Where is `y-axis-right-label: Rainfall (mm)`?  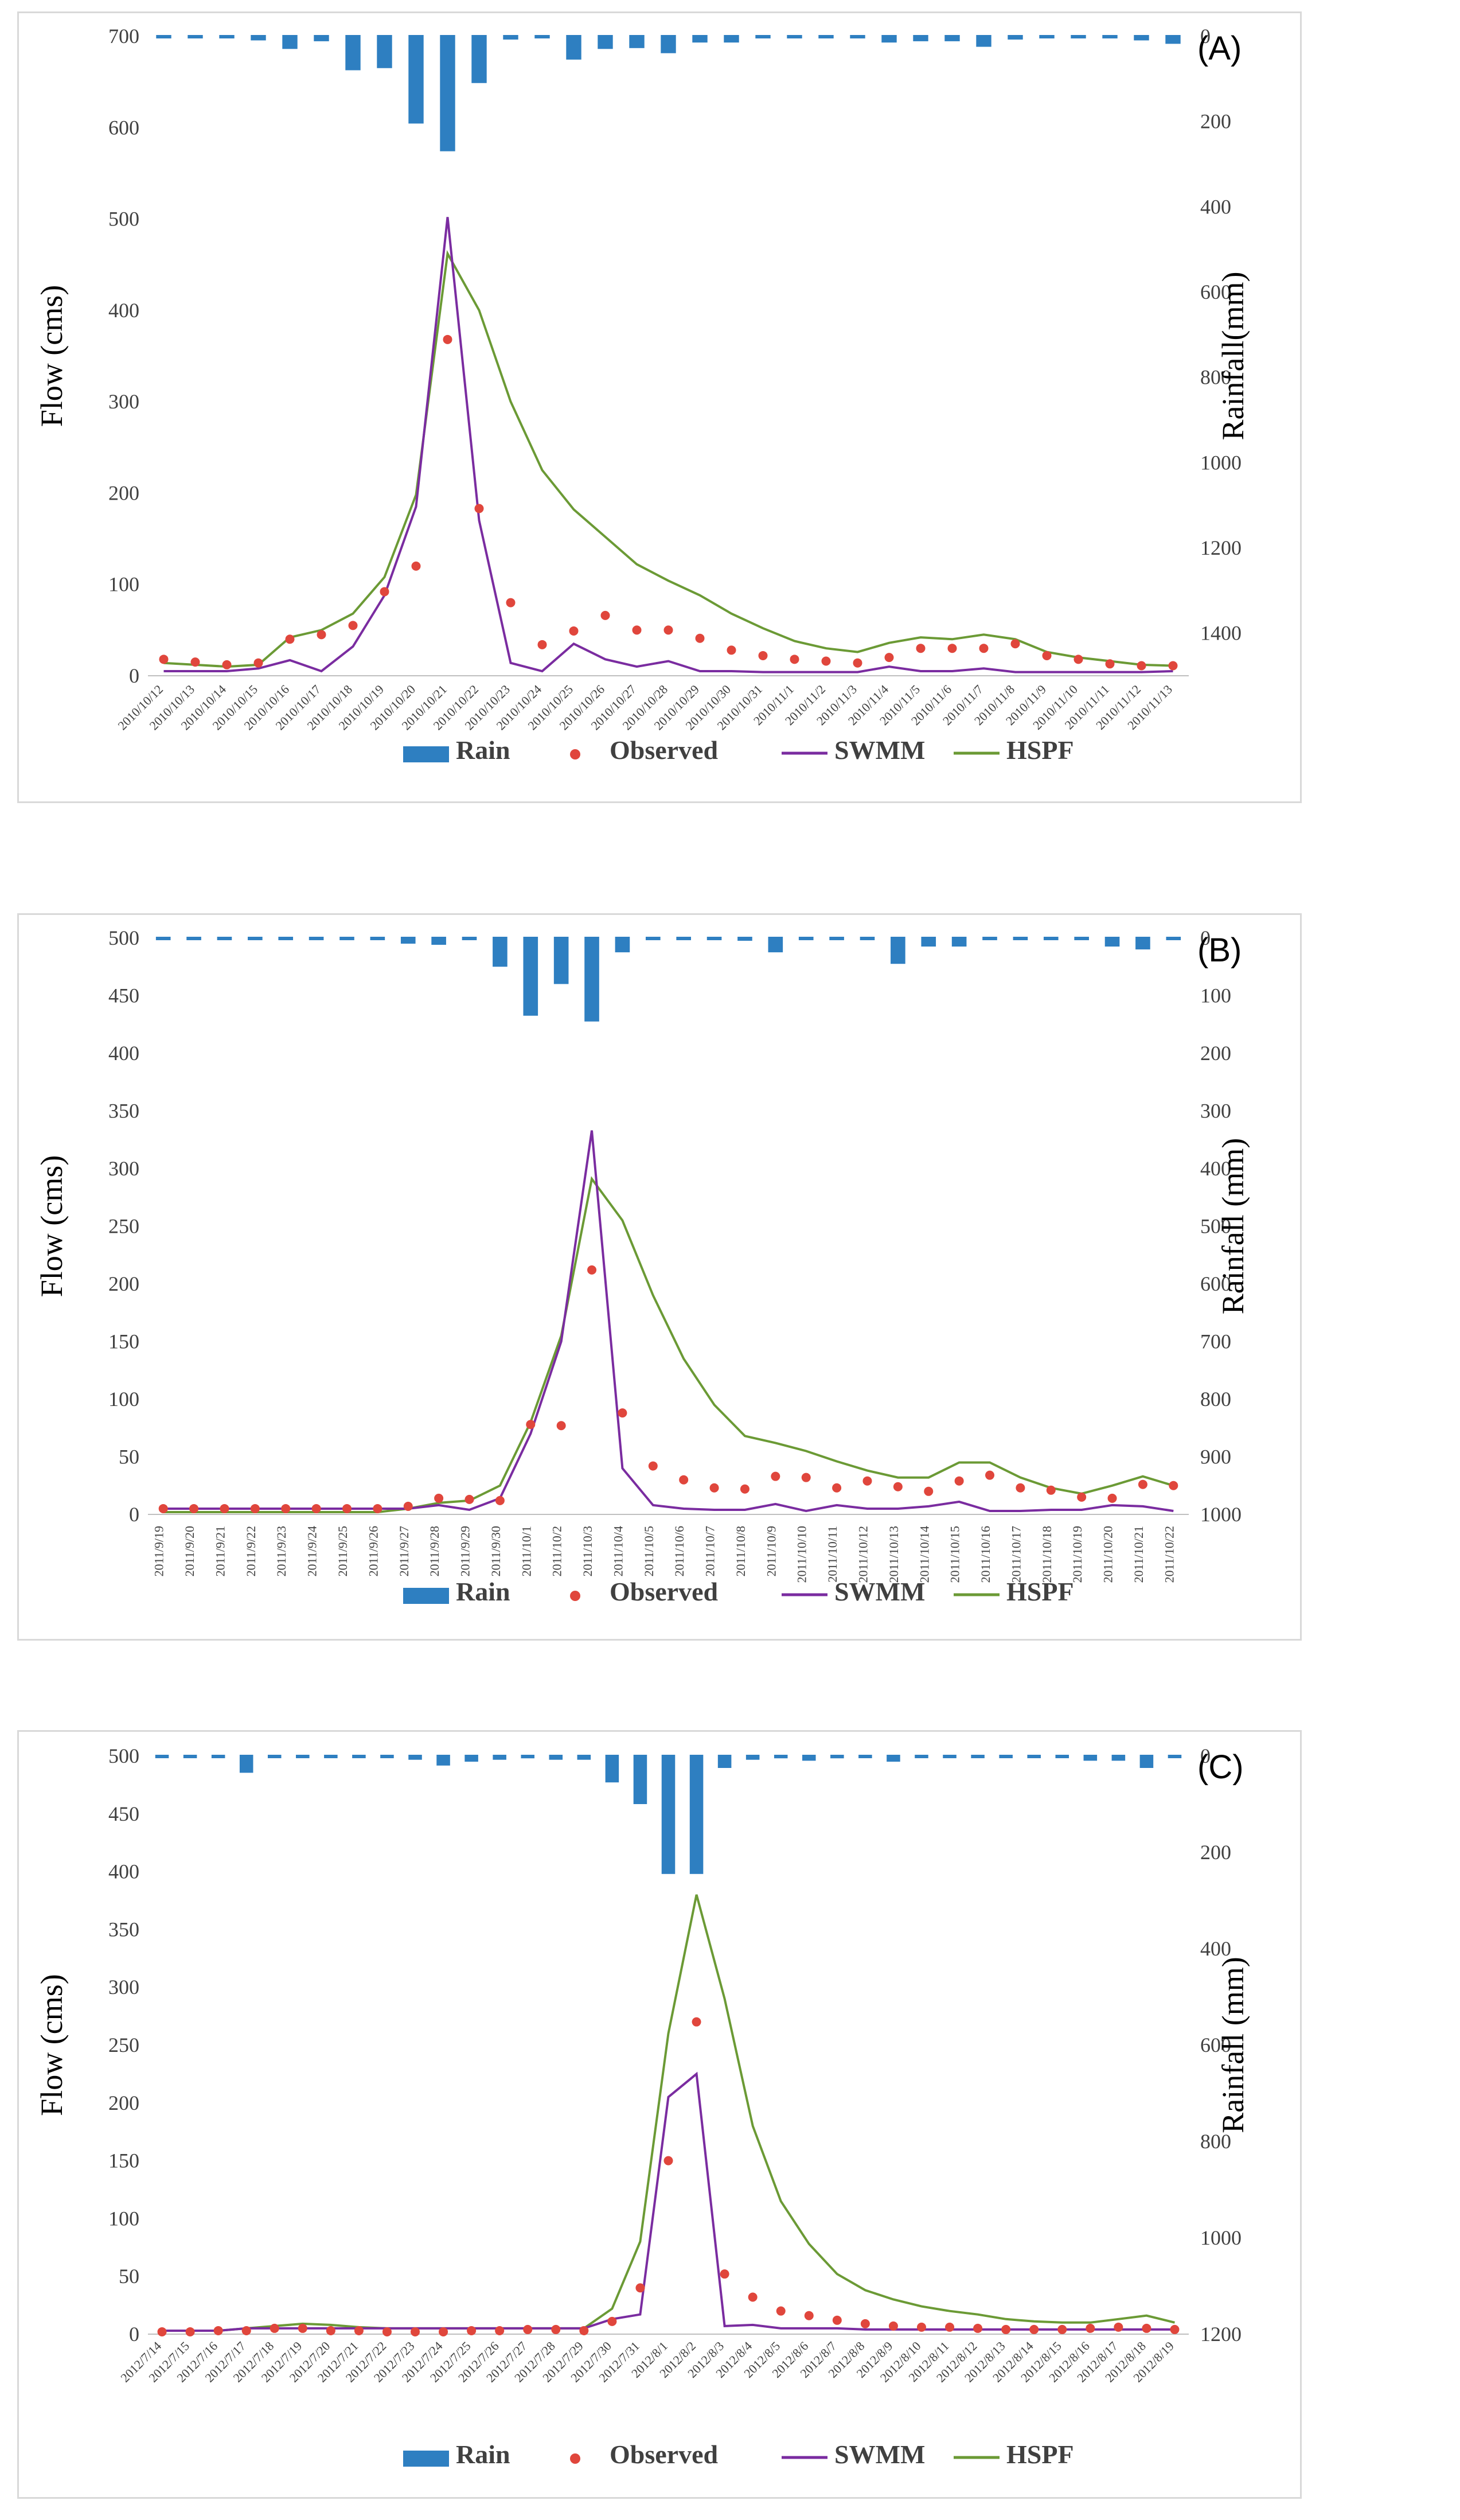 y-axis-right-label: Rainfall (mm) is located at coordinates (1233, 1226).